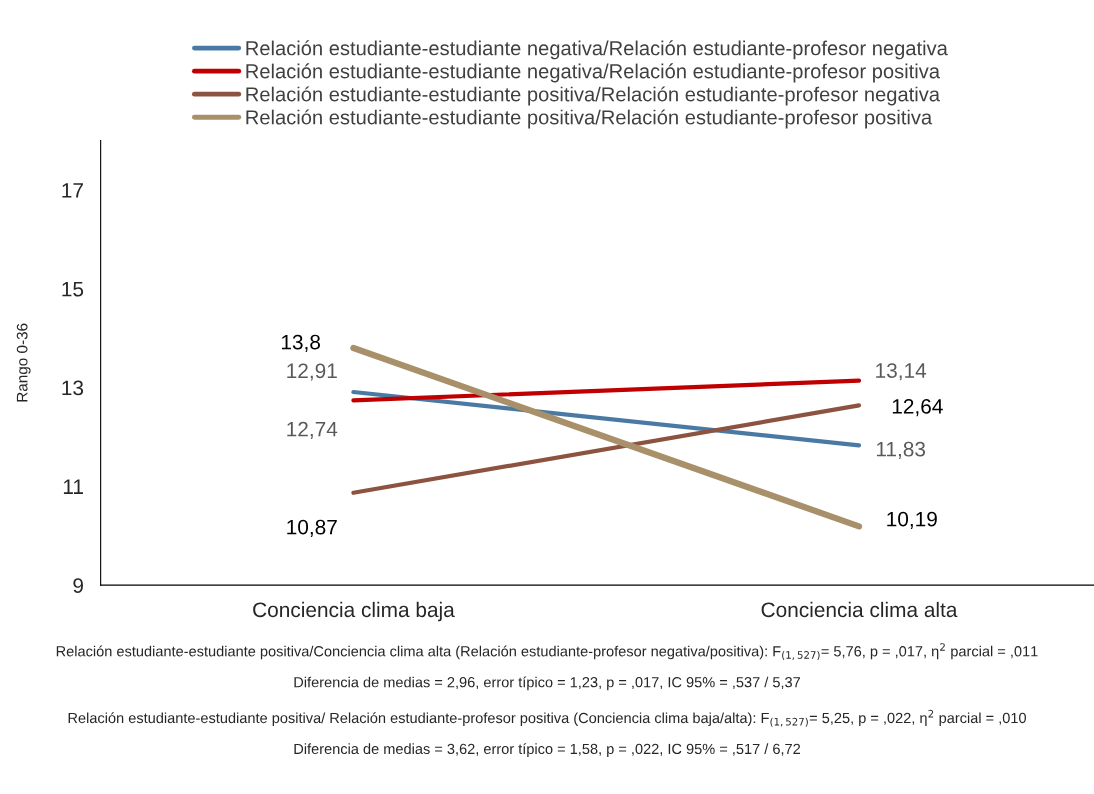  I want to click on legend-label: Relación estudiante-estudiante negativa/Relación estudiante-profesor negativa, so click(597, 50).